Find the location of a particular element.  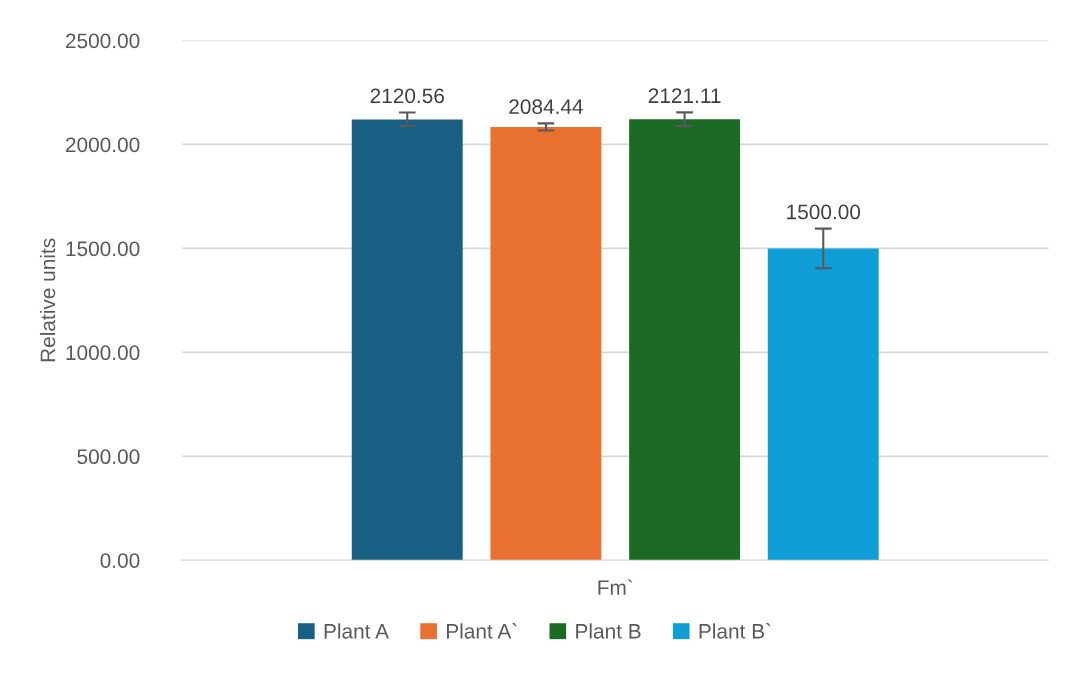

legend-label: Plant A` is located at coordinates (481, 631).